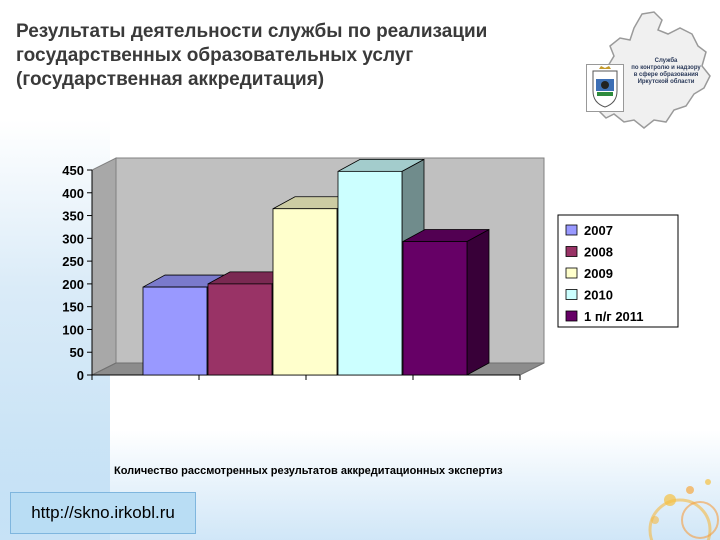 The height and width of the screenshot is (540, 720). I want to click on legend-swatch-2008, so click(571, 251).